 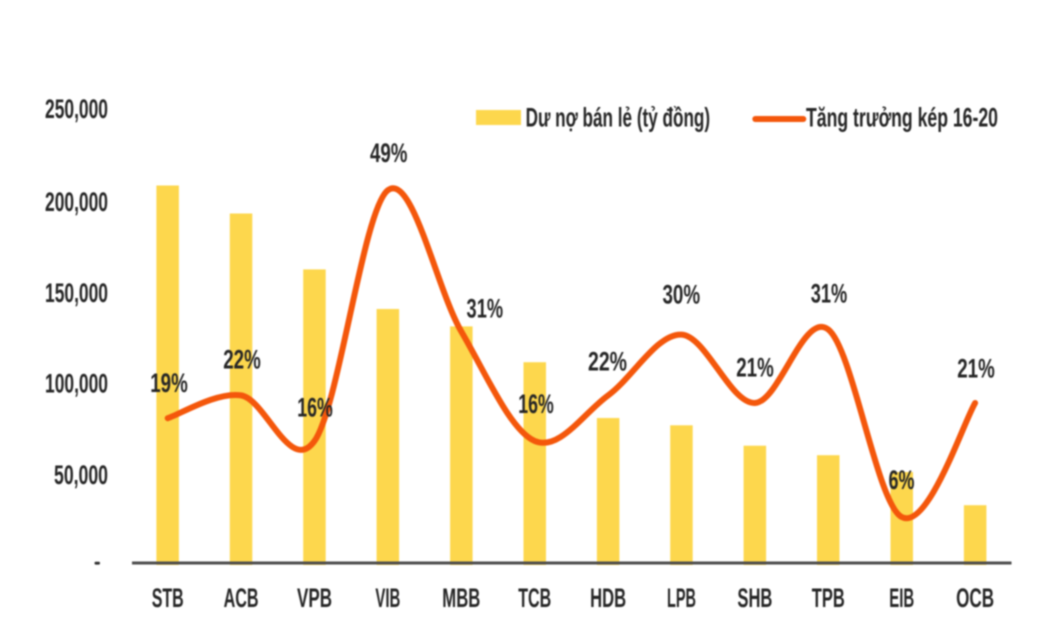 I want to click on svg-text: 49%, so click(x=389, y=153).